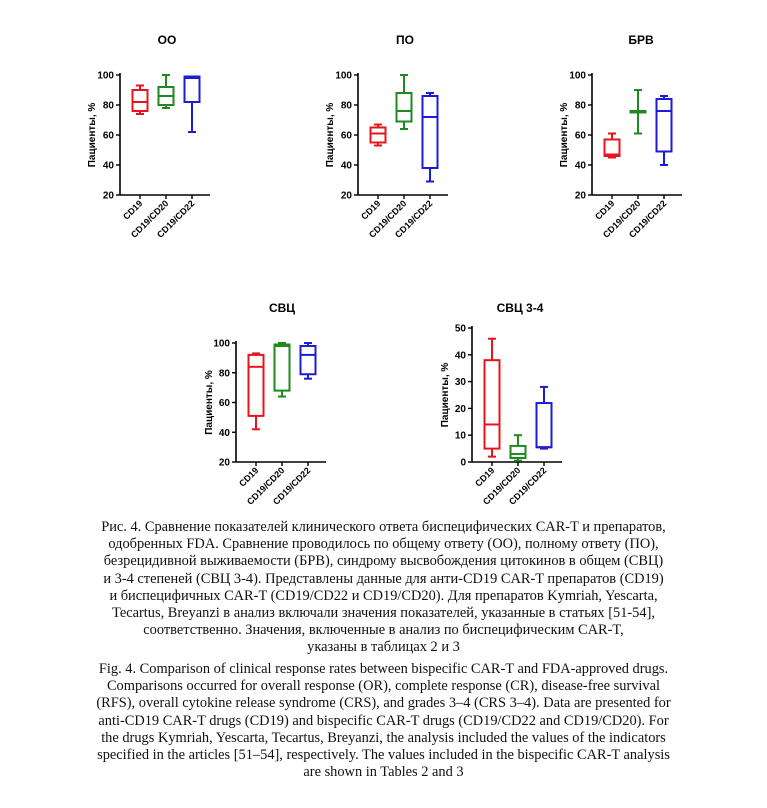 The height and width of the screenshot is (808, 767). What do you see at coordinates (167, 40) in the screenshot?
I see `chart-title: ОО` at bounding box center [167, 40].